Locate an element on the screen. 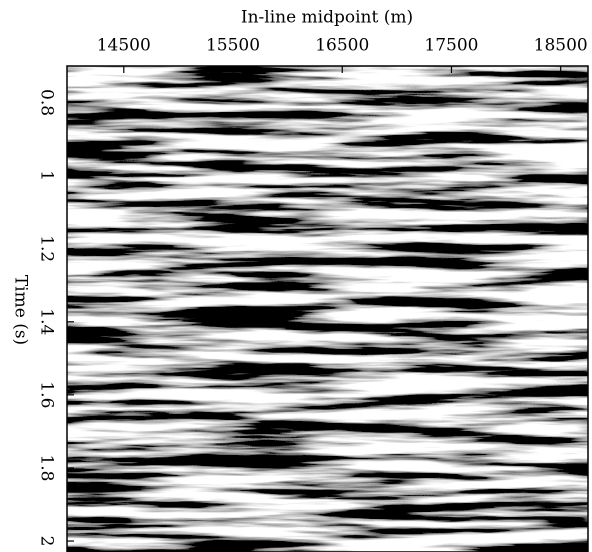 Image resolution: width=592 pixels, height=552 pixels. x-tick-label: 16500 is located at coordinates (342, 46).